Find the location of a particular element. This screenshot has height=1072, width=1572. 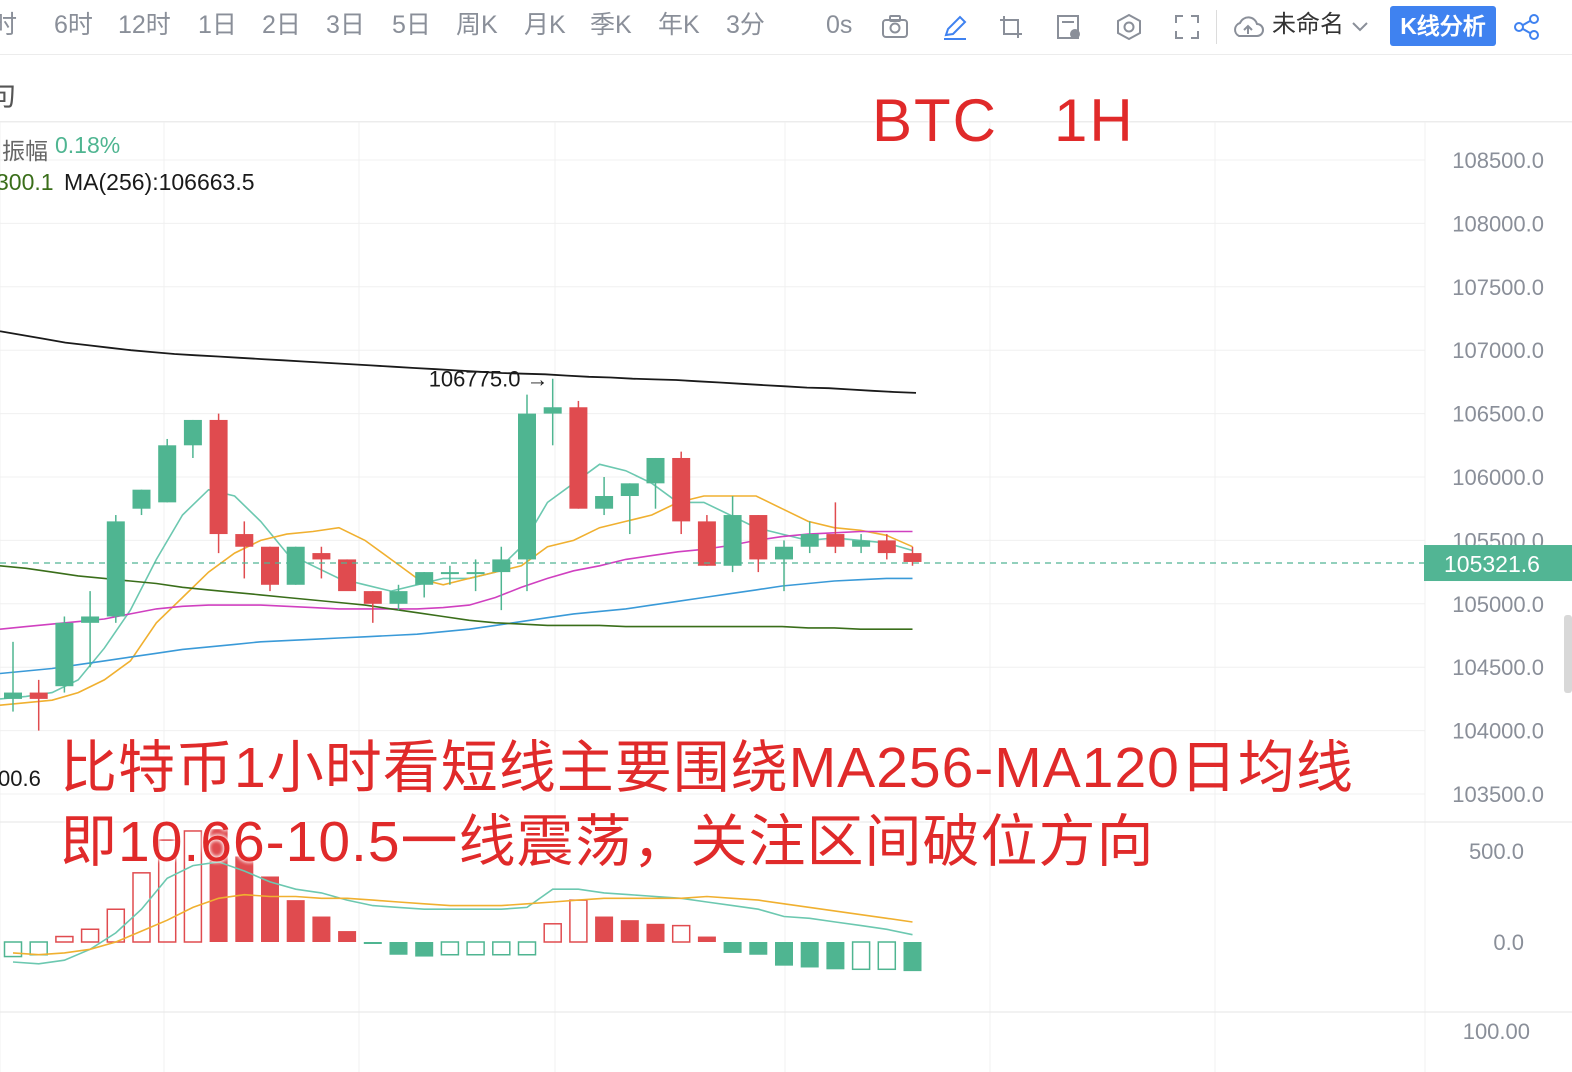

price-axis-scrollbar is located at coordinates (1568, 654).